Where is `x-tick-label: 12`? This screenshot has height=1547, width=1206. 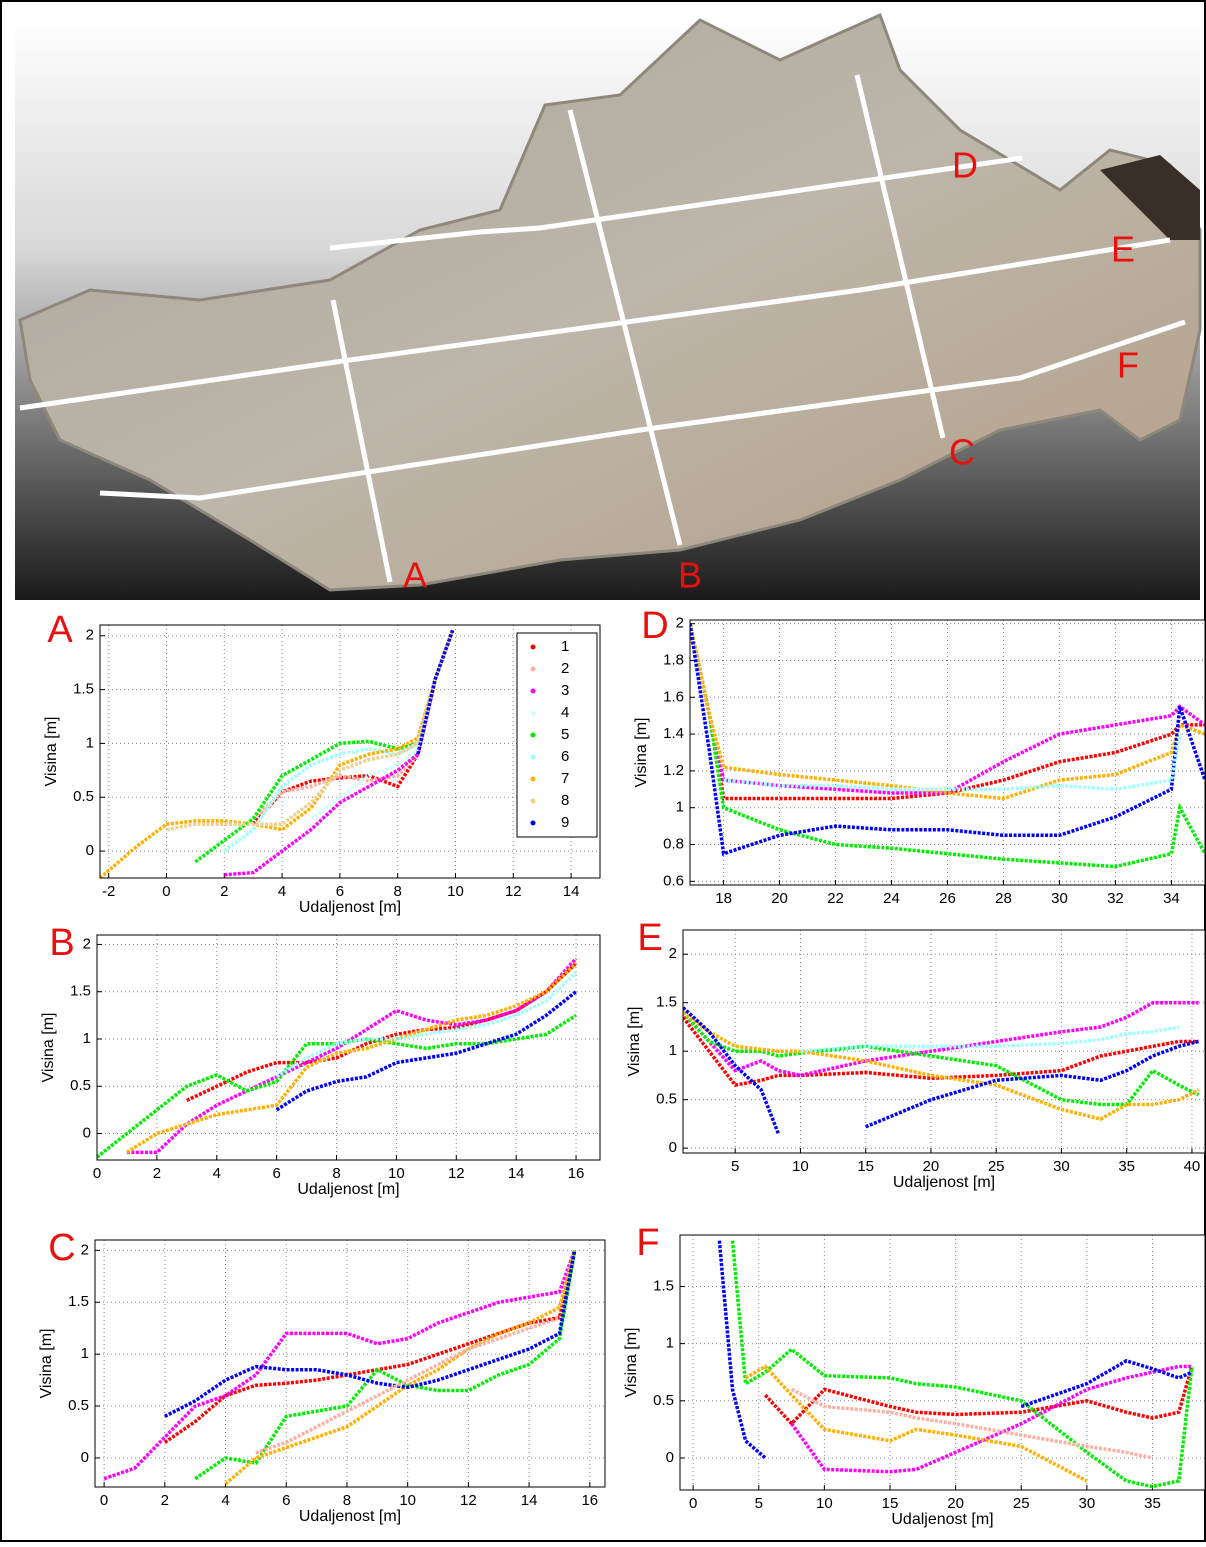 x-tick-label: 12 is located at coordinates (468, 1500).